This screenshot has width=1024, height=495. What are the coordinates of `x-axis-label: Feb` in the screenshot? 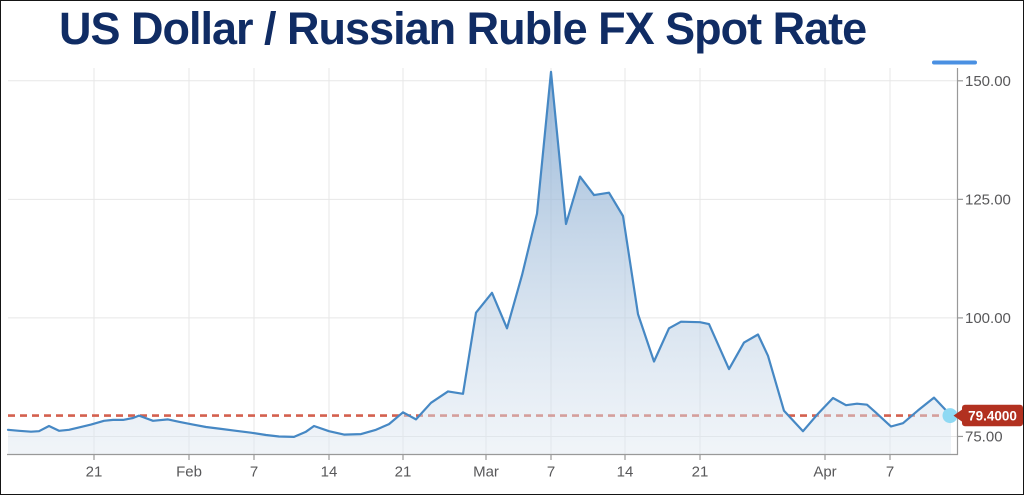 It's located at (189, 472).